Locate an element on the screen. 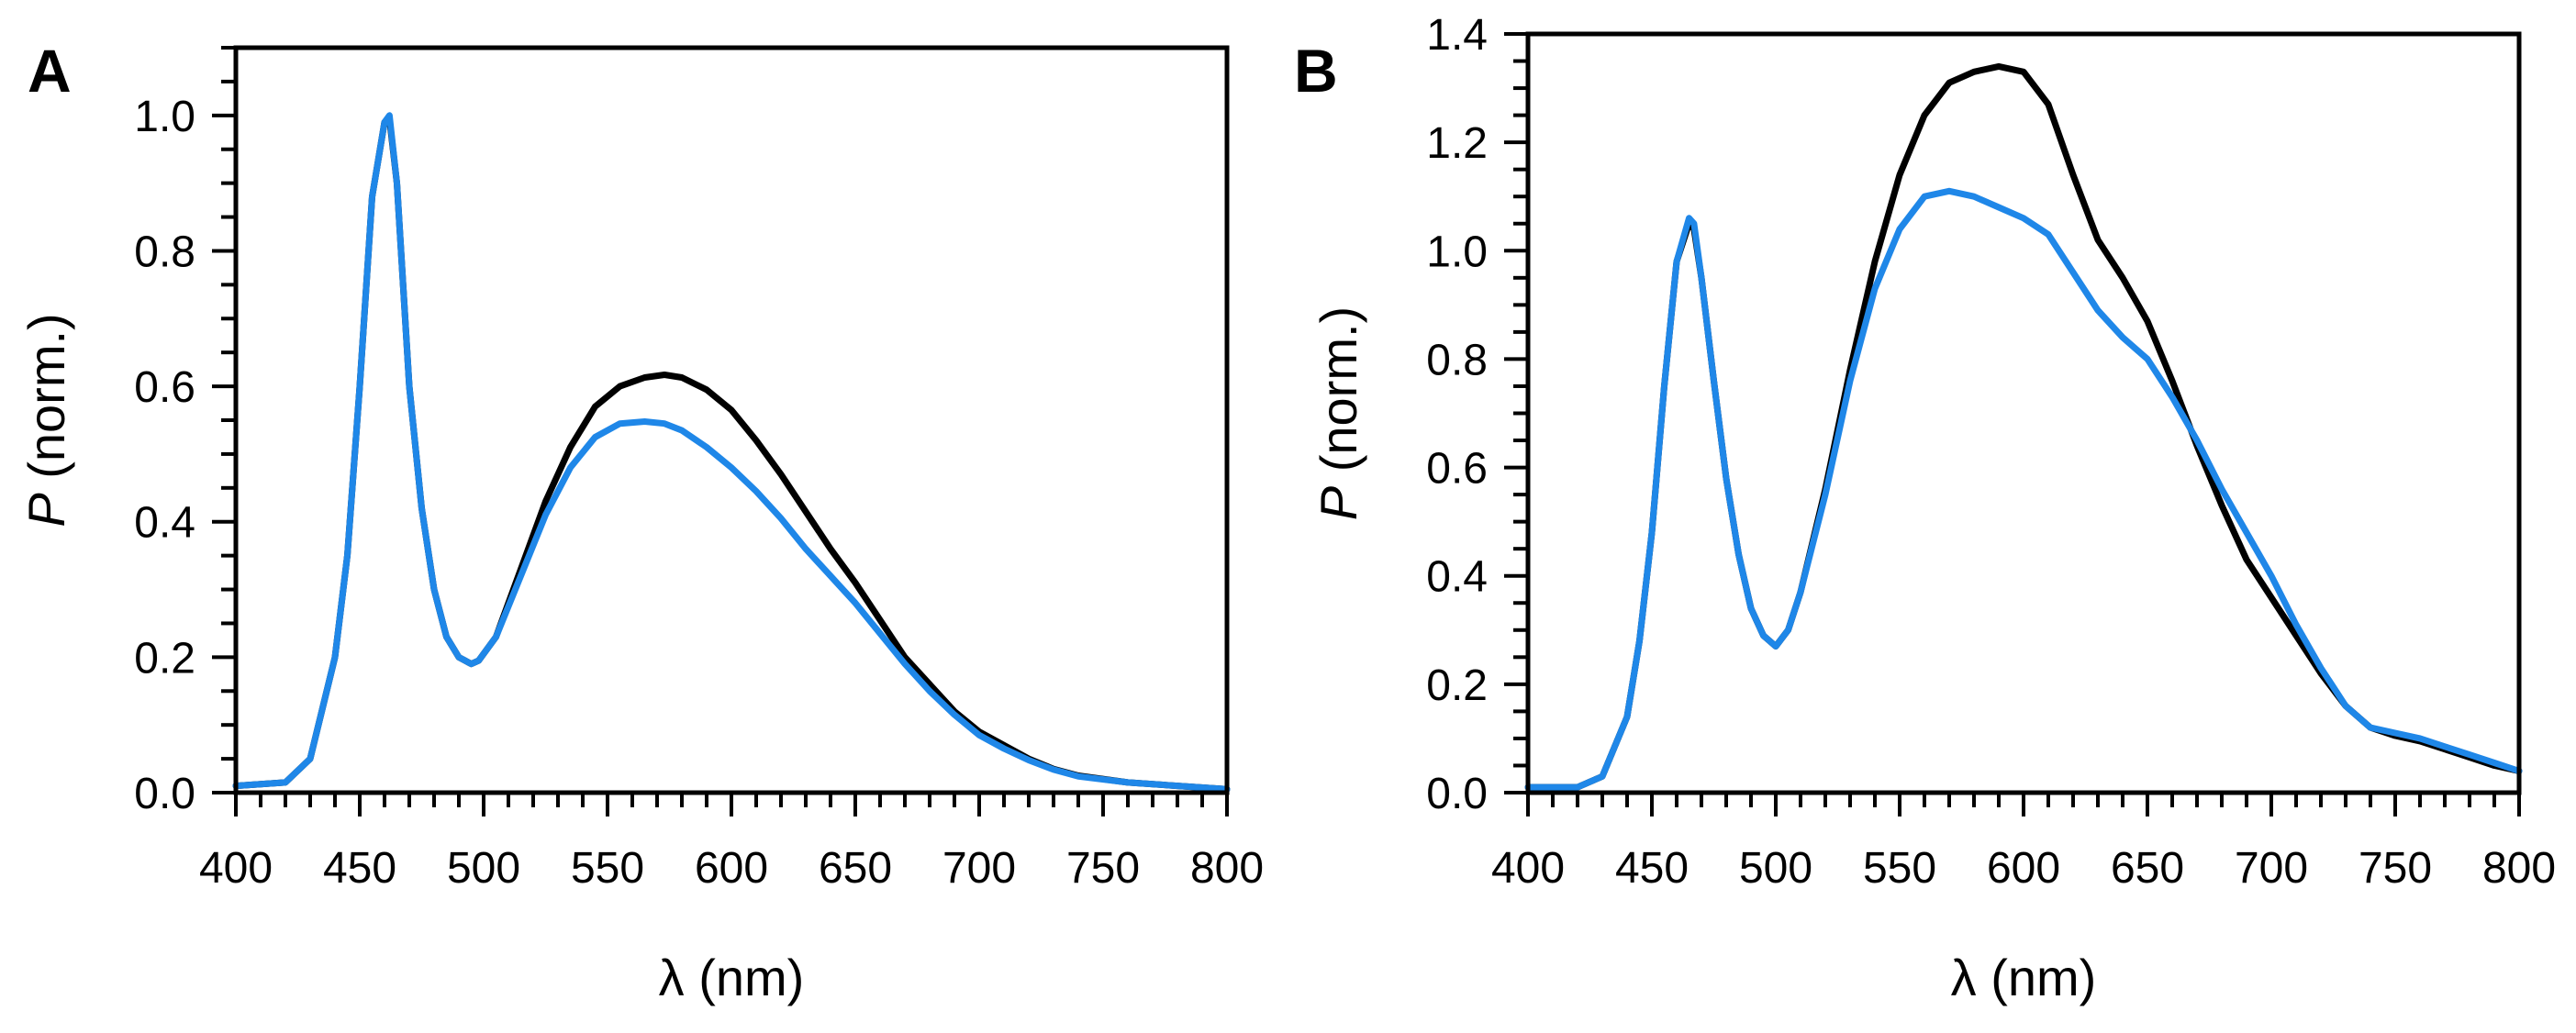 Image resolution: width=2576 pixels, height=1033 pixels. y-tick-label: 1.2 is located at coordinates (1457, 144).